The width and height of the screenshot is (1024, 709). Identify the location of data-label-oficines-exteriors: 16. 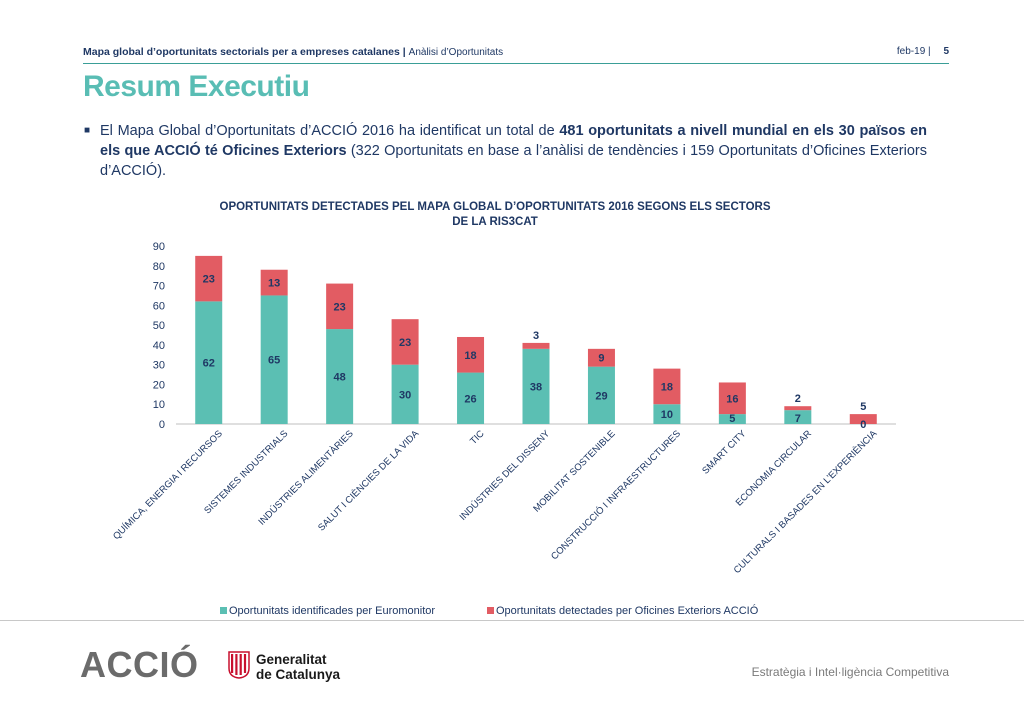
(732, 399).